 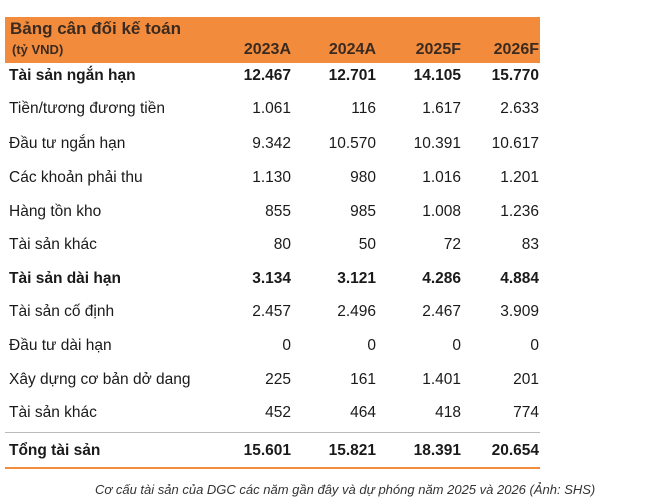 I want to click on cell-value: 201, so click(x=526, y=379).